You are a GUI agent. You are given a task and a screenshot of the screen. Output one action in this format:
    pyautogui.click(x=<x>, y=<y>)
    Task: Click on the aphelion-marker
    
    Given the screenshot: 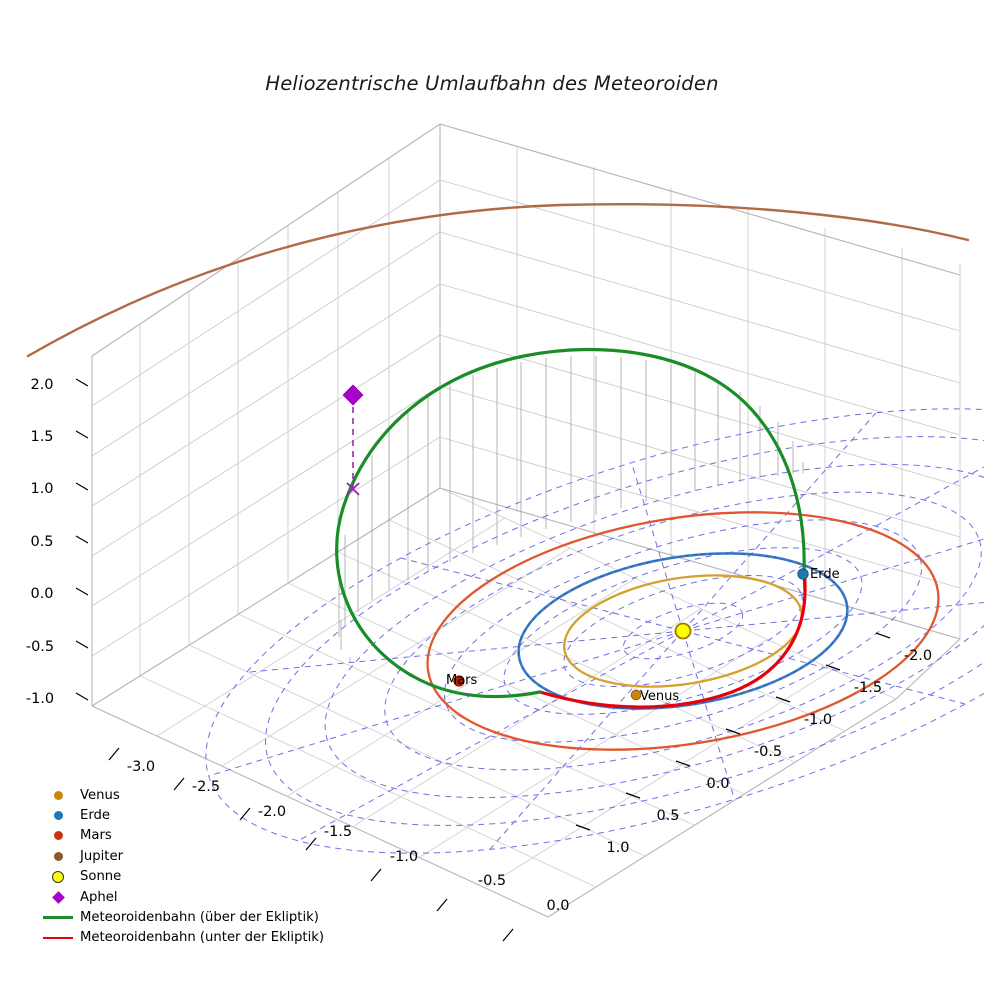 What is the action you would take?
    pyautogui.click(x=353, y=395)
    